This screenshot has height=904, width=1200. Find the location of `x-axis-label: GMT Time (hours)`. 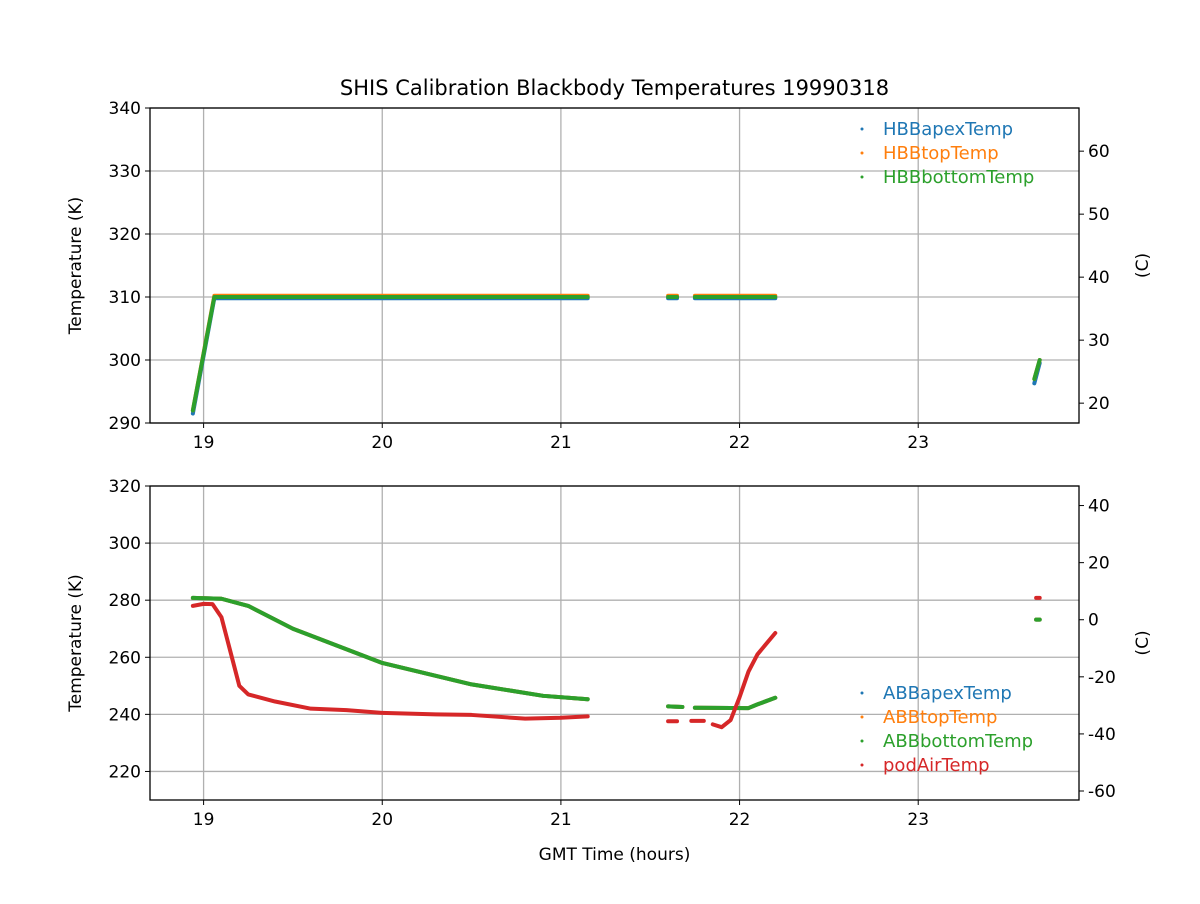

x-axis-label: GMT Time (hours) is located at coordinates (615, 855).